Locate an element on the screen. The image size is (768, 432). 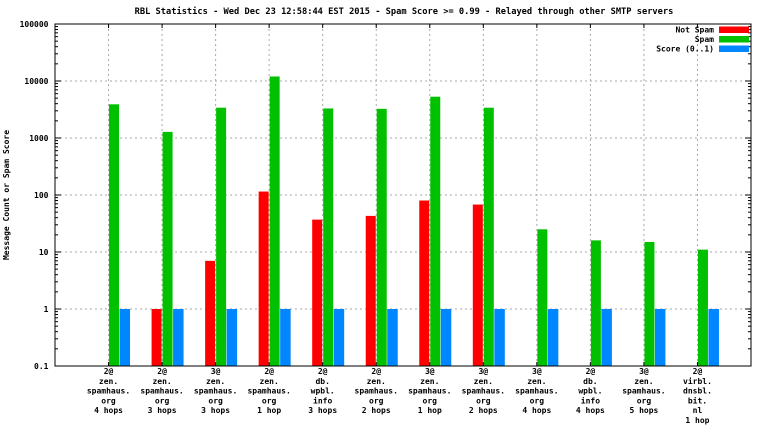
x-tick-label: virbl. is located at coordinates (697, 381).